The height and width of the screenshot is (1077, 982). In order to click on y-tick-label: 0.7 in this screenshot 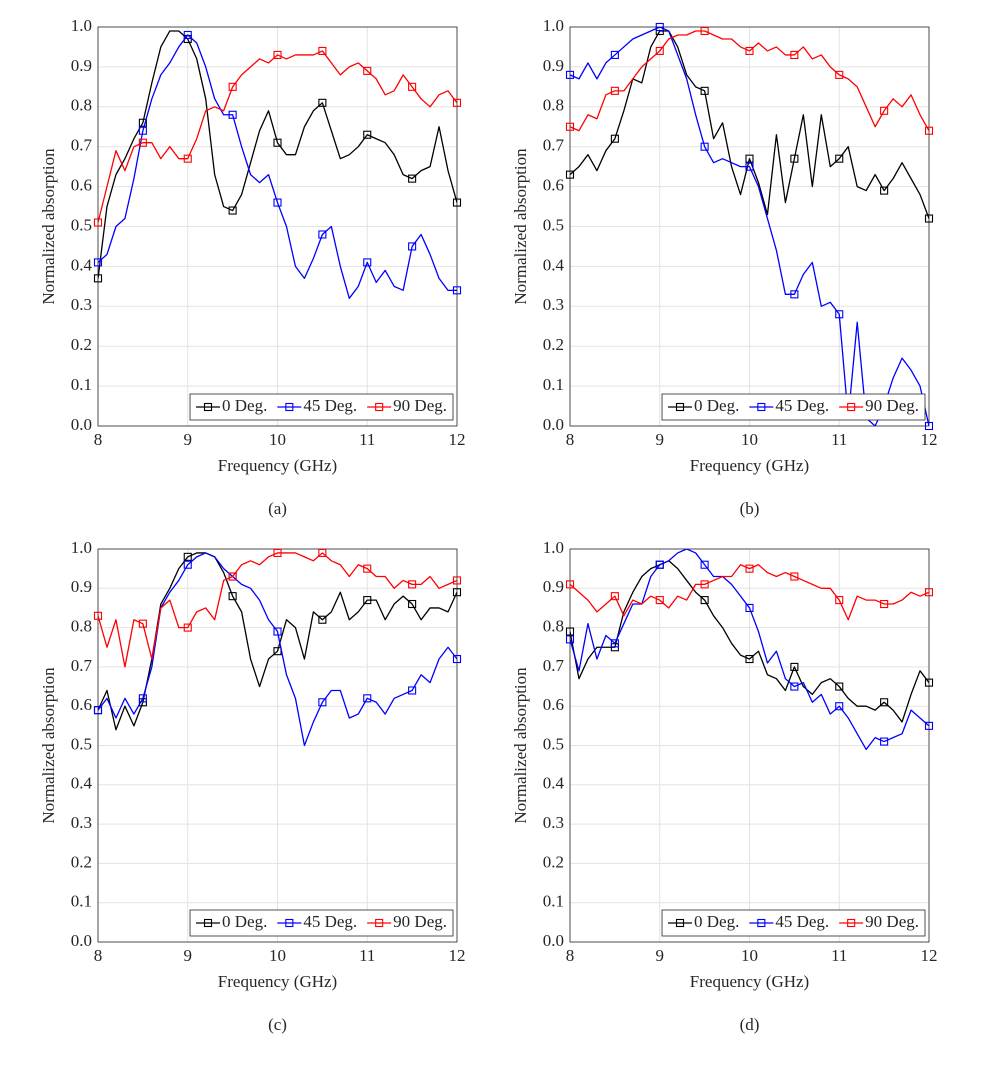, I will do `click(82, 665)`.